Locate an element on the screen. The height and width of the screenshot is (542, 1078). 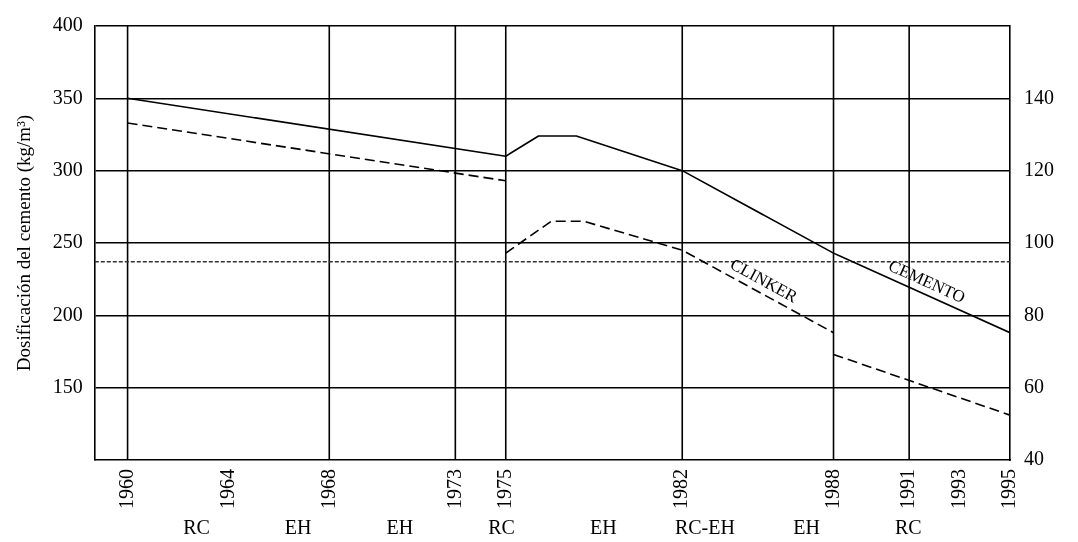
y2-tick-label: 80 is located at coordinates (1034, 313).